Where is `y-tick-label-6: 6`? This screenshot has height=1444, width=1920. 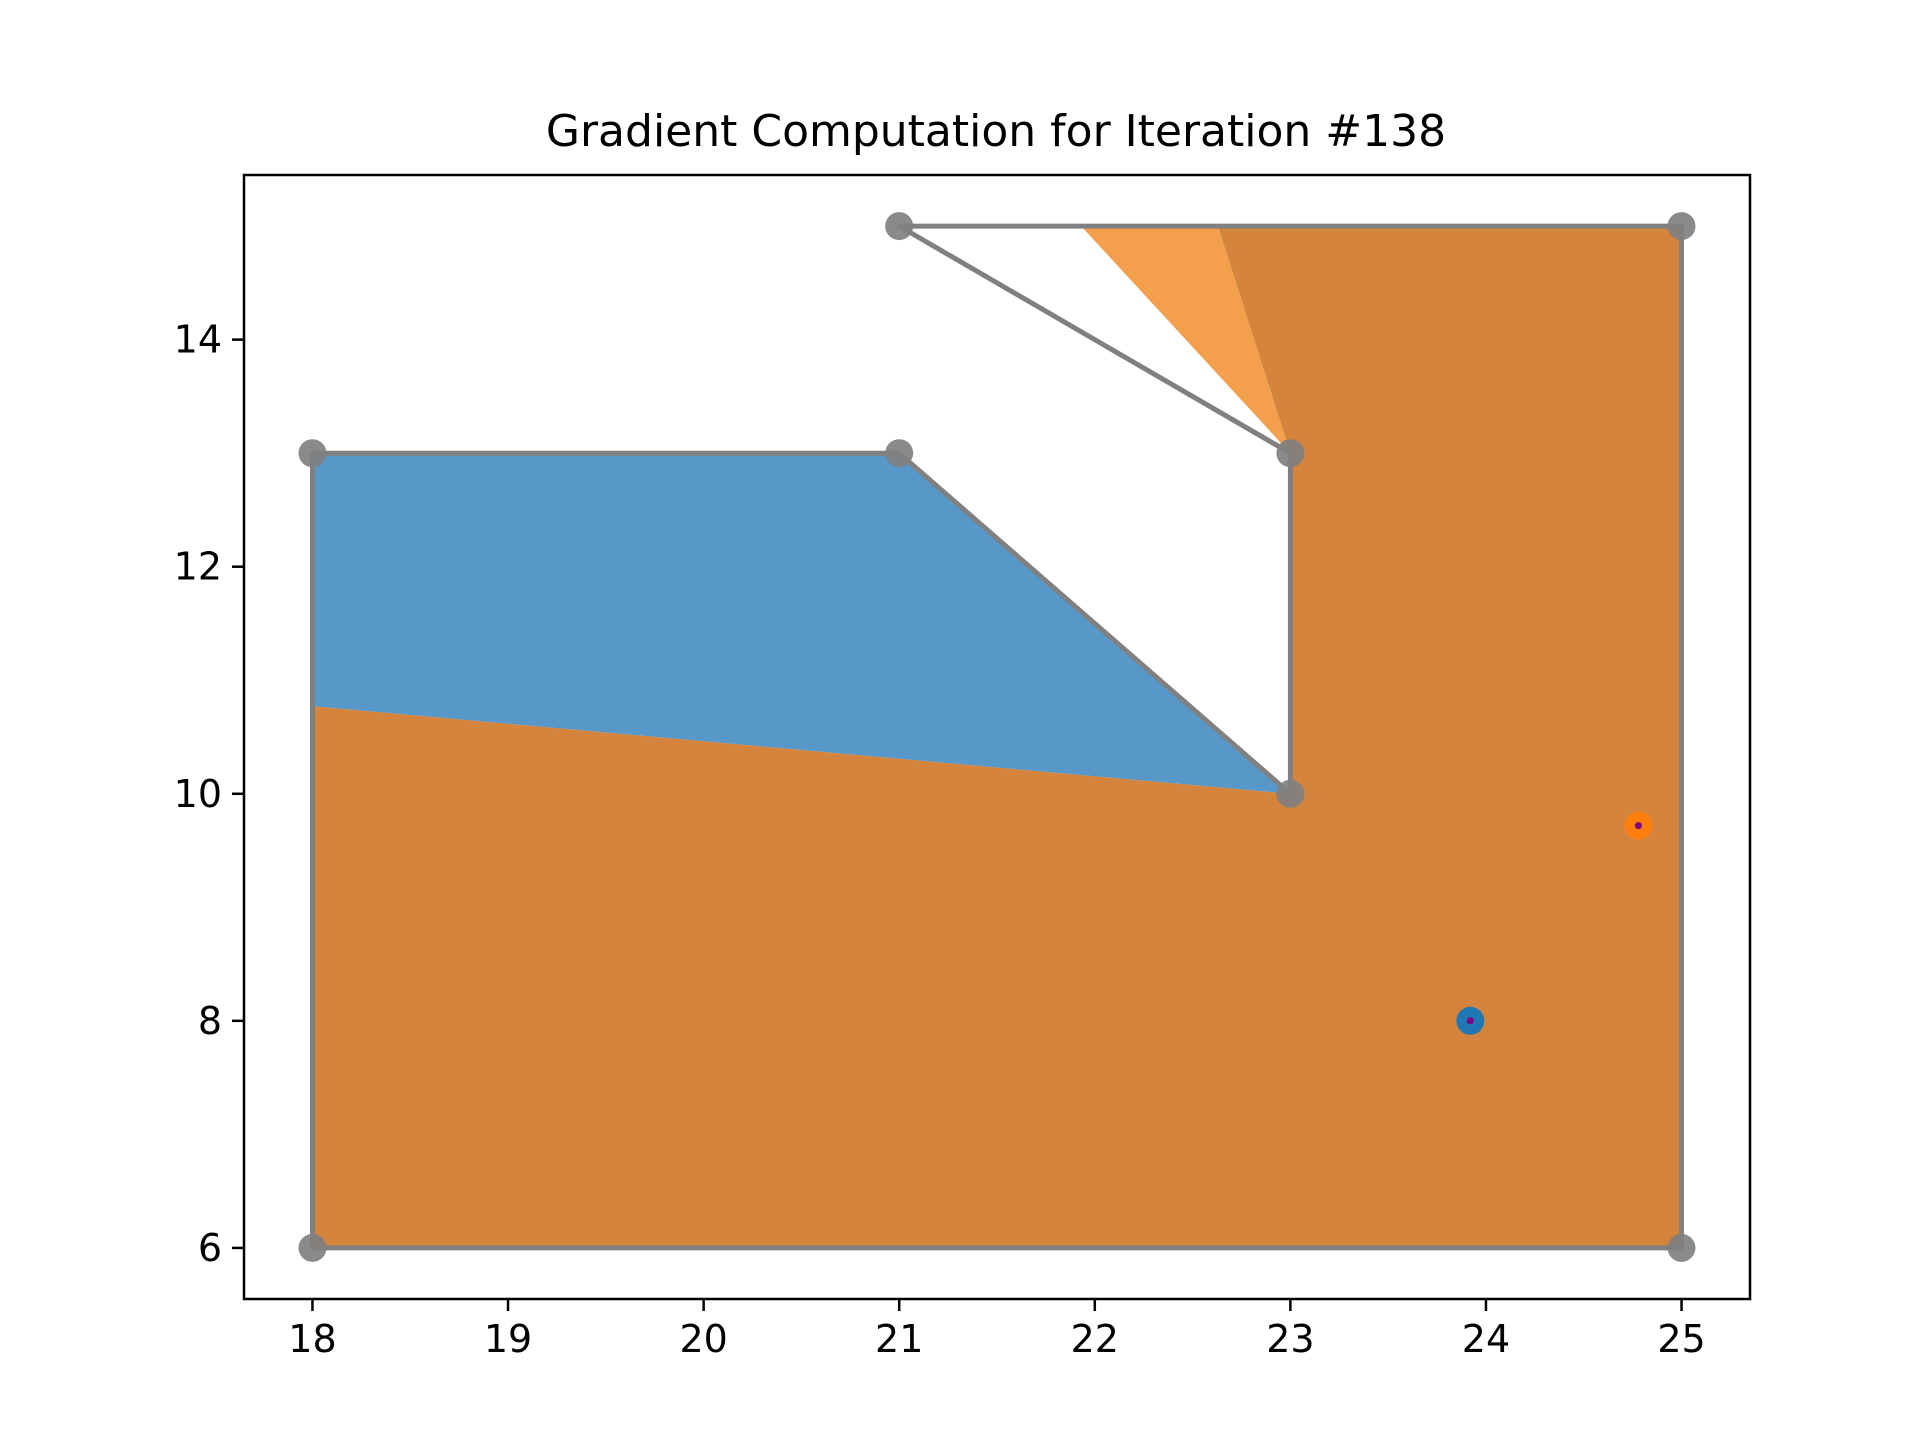 y-tick-label-6: 6 is located at coordinates (210, 1248).